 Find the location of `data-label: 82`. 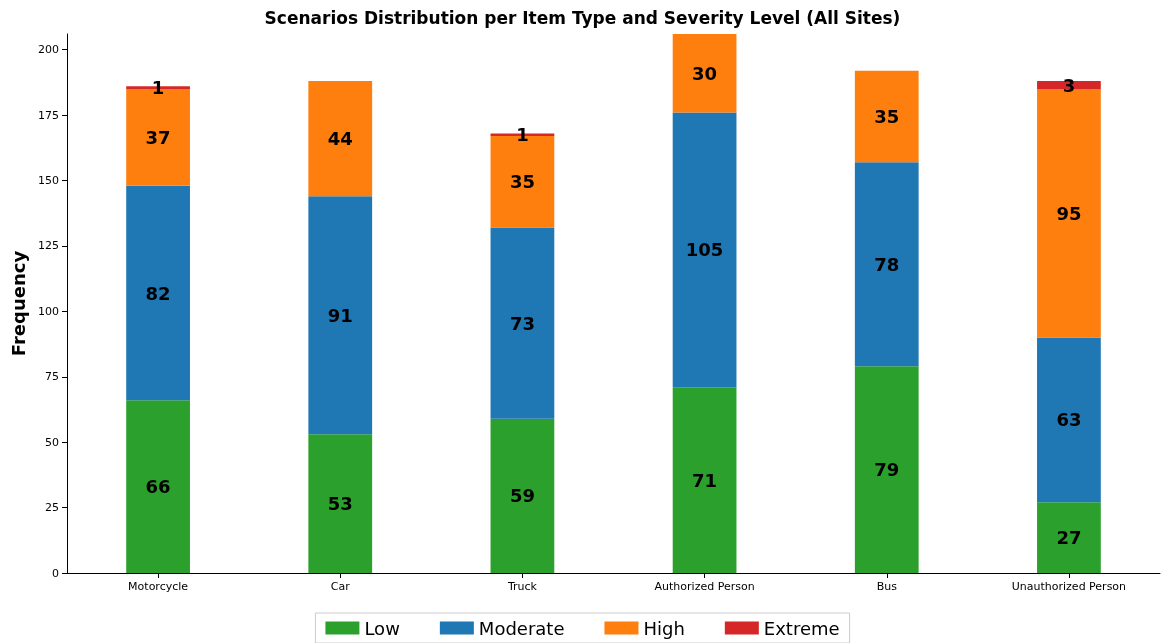

data-label: 82 is located at coordinates (158, 293).